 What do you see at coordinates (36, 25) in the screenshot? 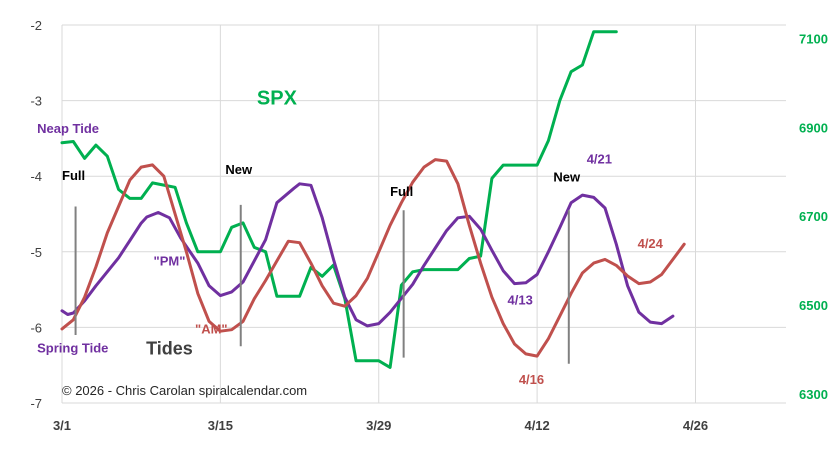
I see `y-left-tick-label: -2` at bounding box center [36, 25].